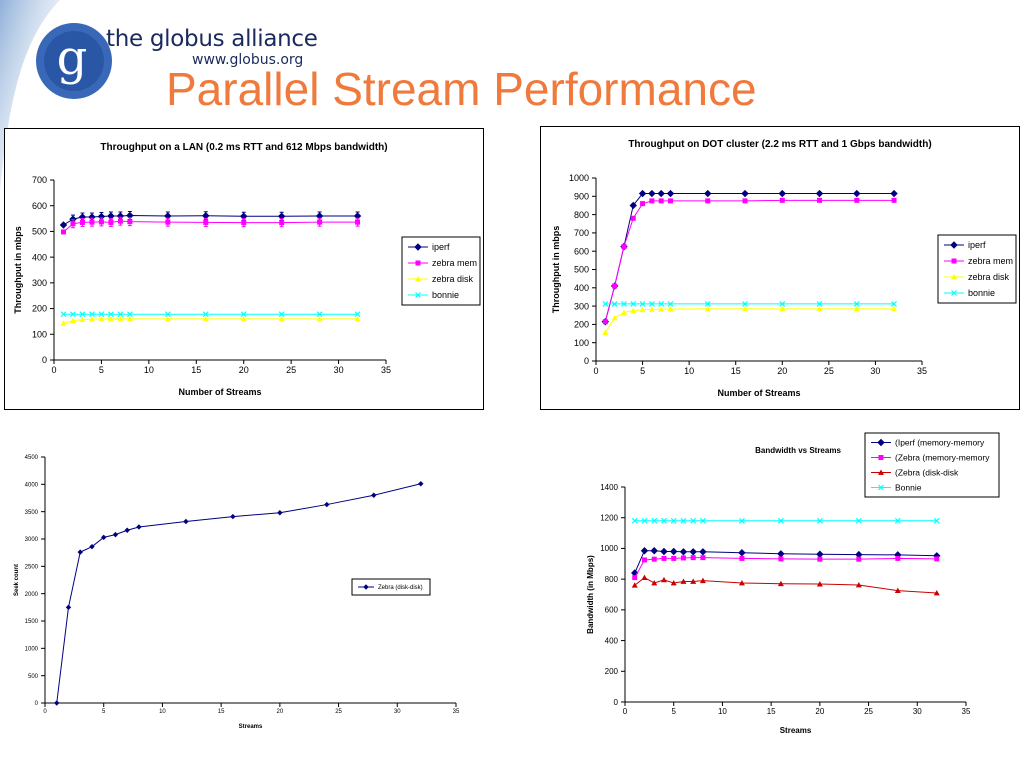 The width and height of the screenshot is (1024, 768). What do you see at coordinates (581, 306) in the screenshot?
I see `y-tick-label: 300` at bounding box center [581, 306].